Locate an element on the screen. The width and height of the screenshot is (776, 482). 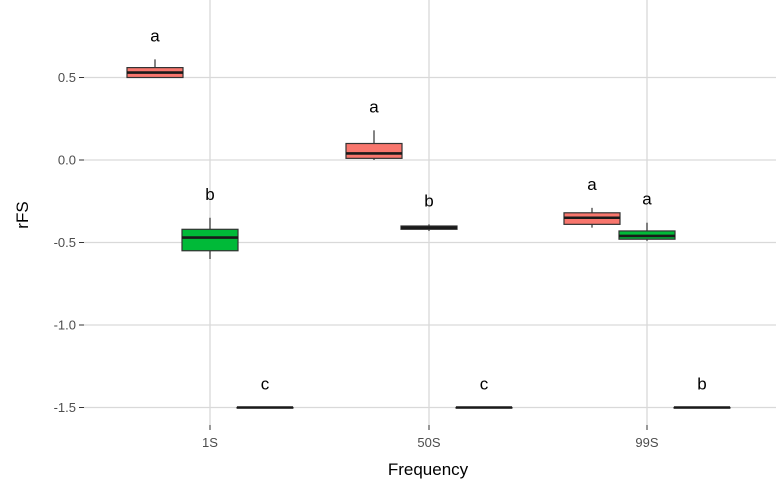
y-tick-label: -1.5 is located at coordinates (65, 407).